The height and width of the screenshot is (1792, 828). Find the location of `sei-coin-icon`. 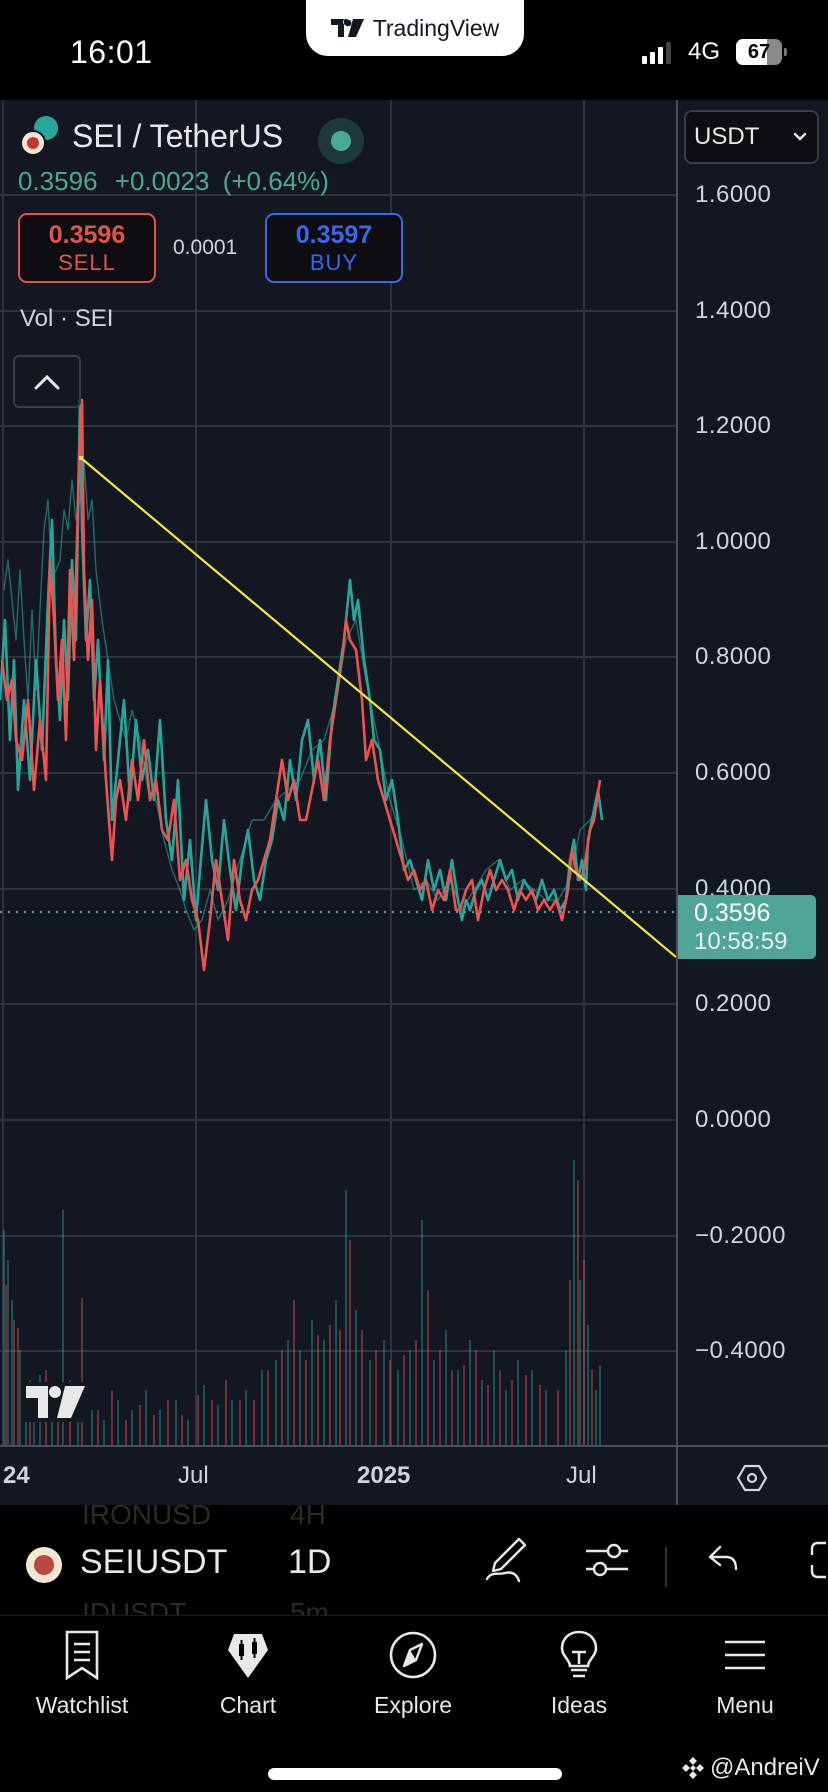

sei-coin-icon is located at coordinates (44, 1565).